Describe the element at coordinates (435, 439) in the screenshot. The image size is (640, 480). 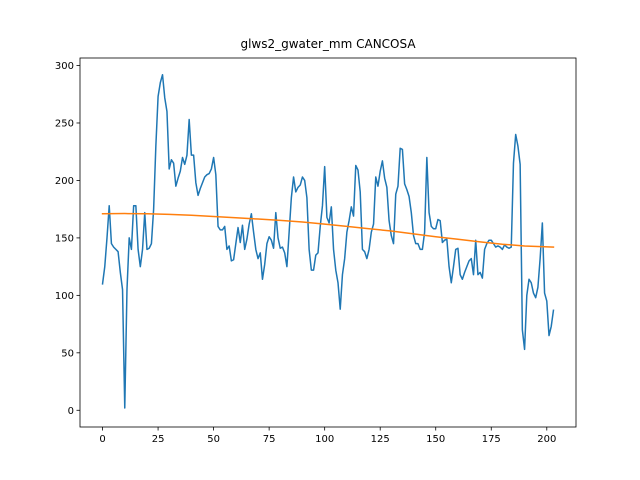
I see `x-tick-label: 150` at that location.